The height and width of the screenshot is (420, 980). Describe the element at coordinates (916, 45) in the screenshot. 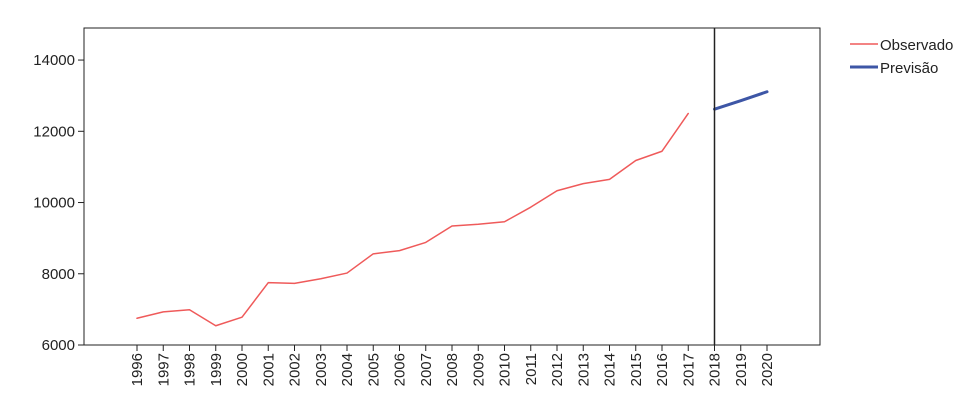

I see `legend-label-observado: Observado` at that location.